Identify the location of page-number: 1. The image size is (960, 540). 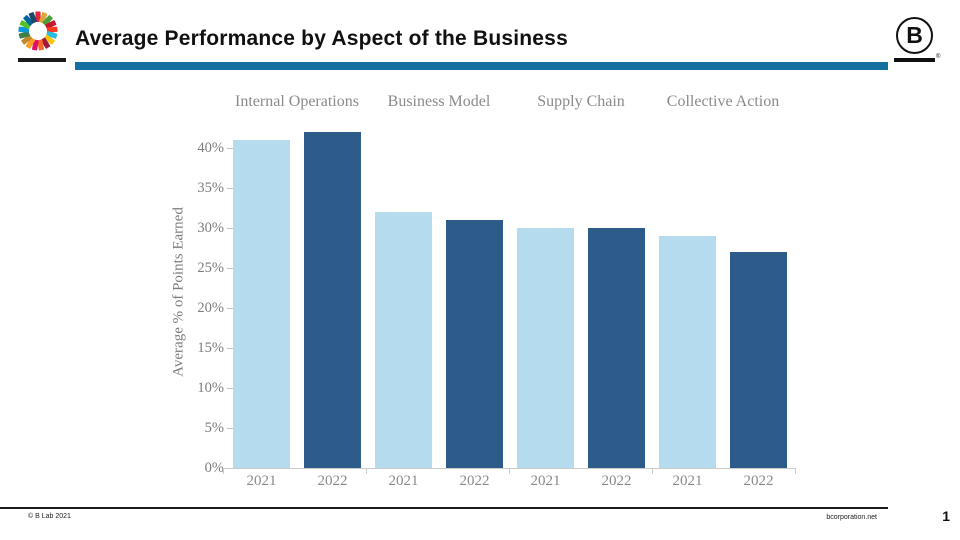
(946, 516).